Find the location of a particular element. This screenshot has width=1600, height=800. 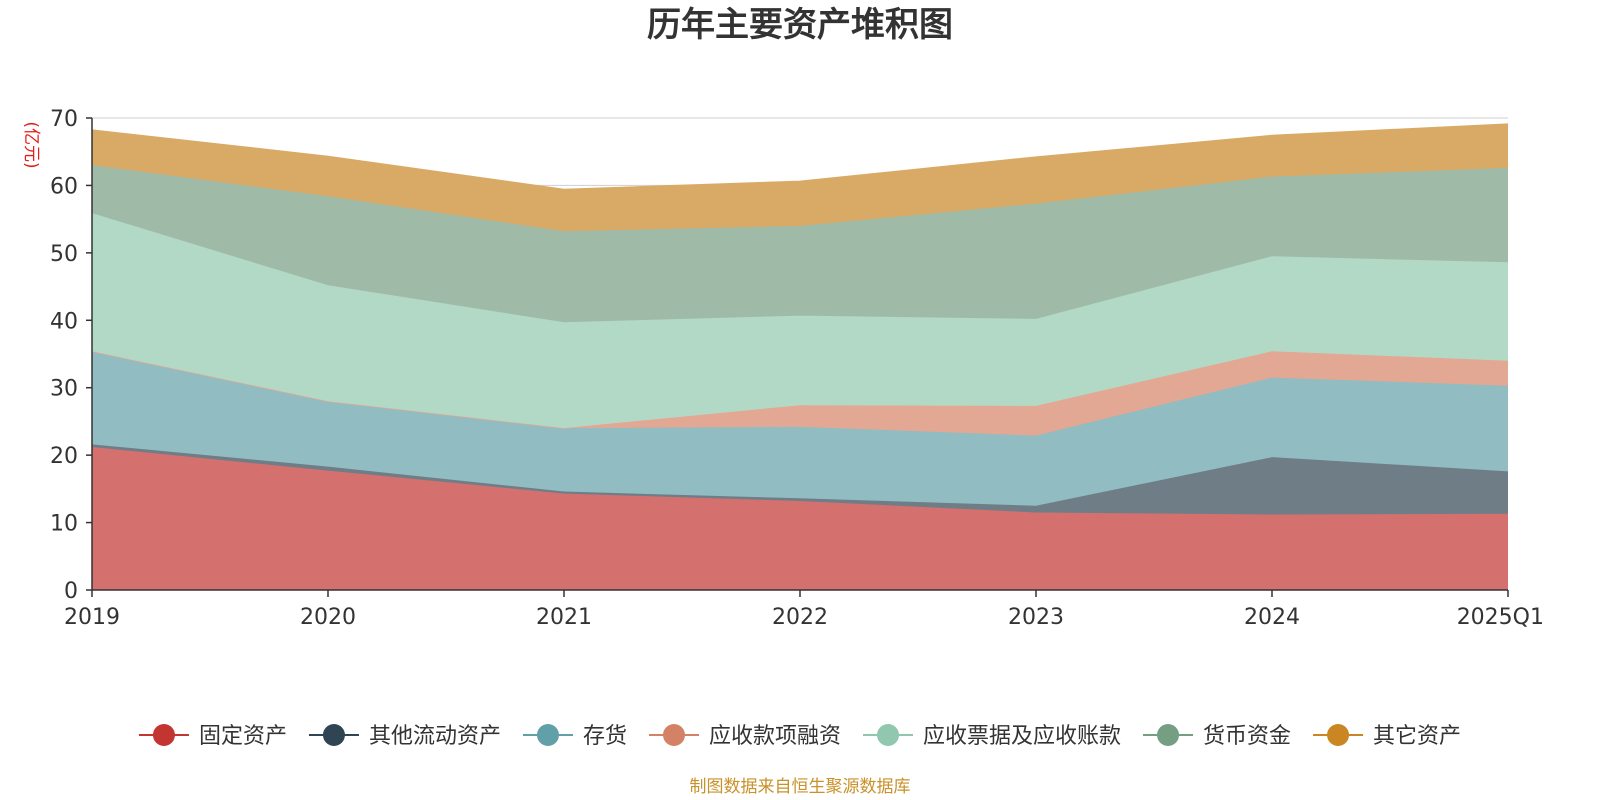

legend-item-3: 存货 is located at coordinates (574, 736).